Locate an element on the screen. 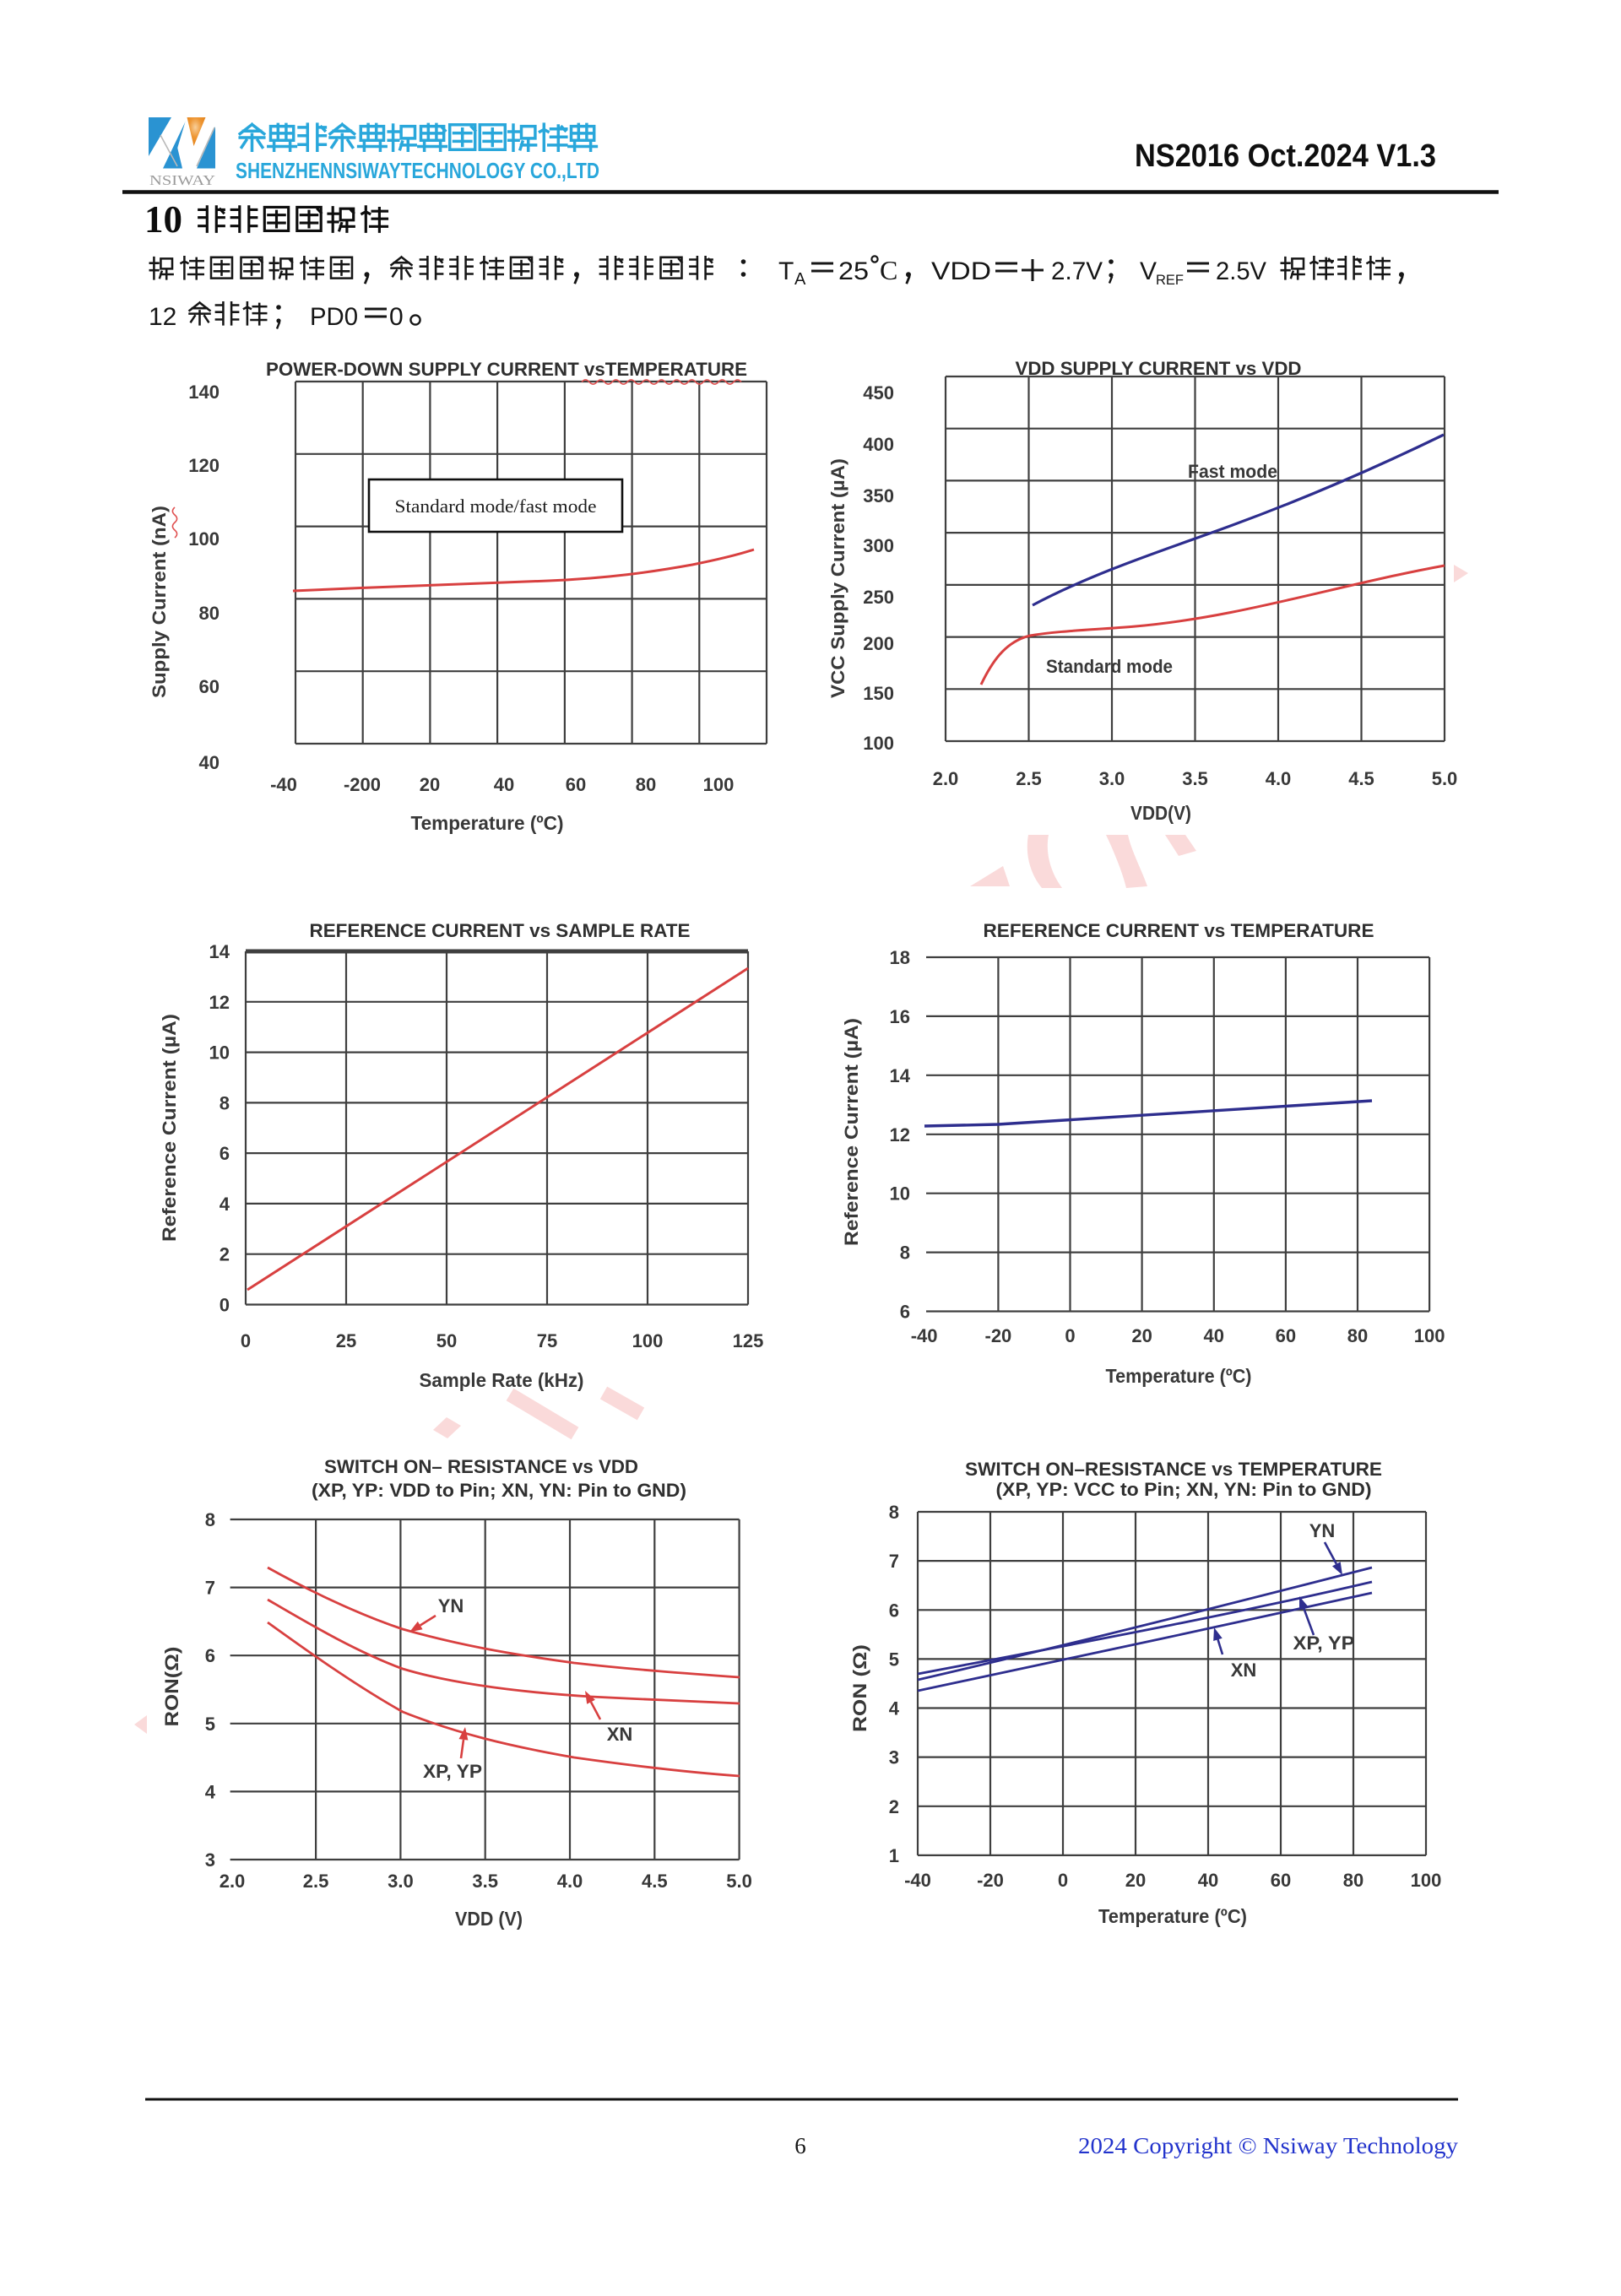 The width and height of the screenshot is (1621, 2296). svg-text: T is located at coordinates (786, 271).